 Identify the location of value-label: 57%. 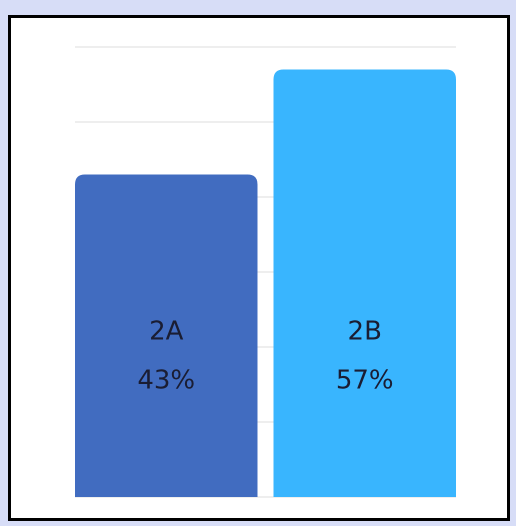
(365, 381).